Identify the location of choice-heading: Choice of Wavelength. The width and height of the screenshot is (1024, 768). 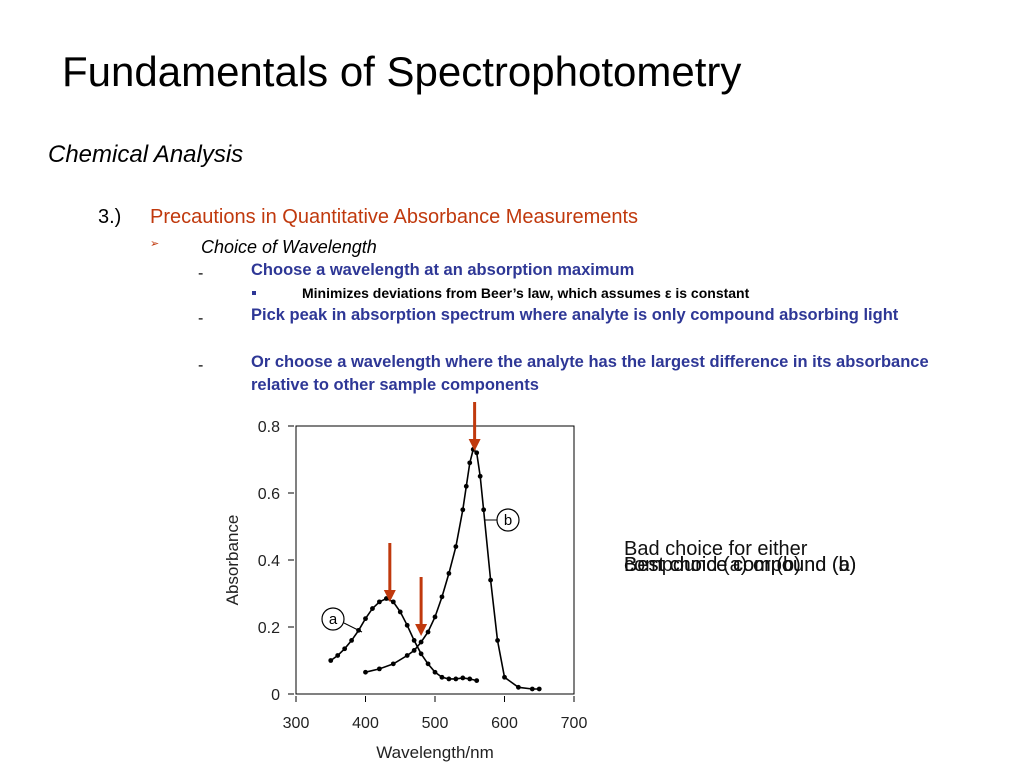
(289, 247).